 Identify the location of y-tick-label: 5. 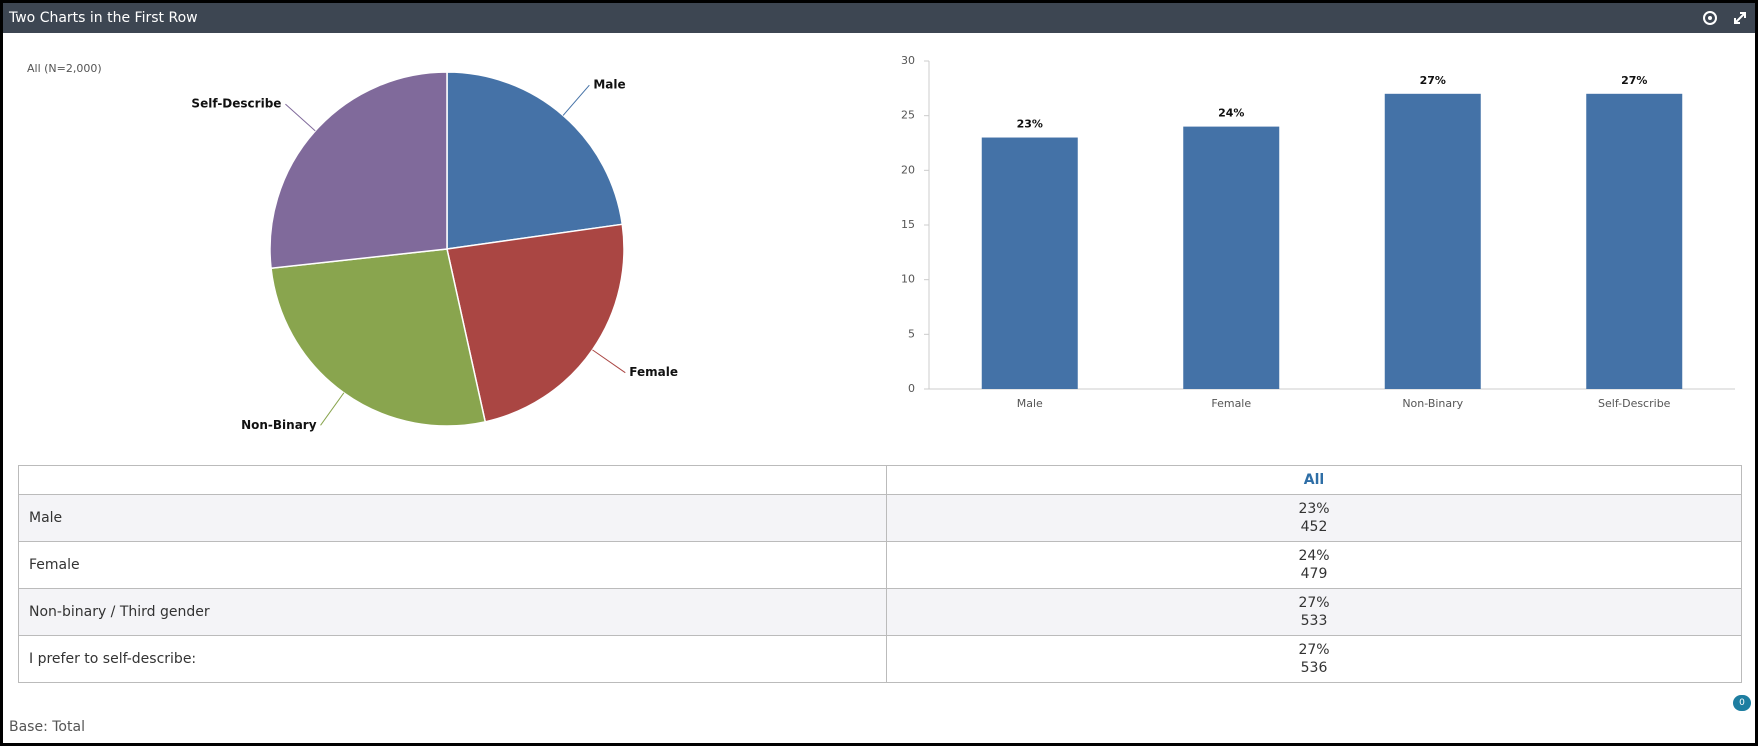
(911, 333).